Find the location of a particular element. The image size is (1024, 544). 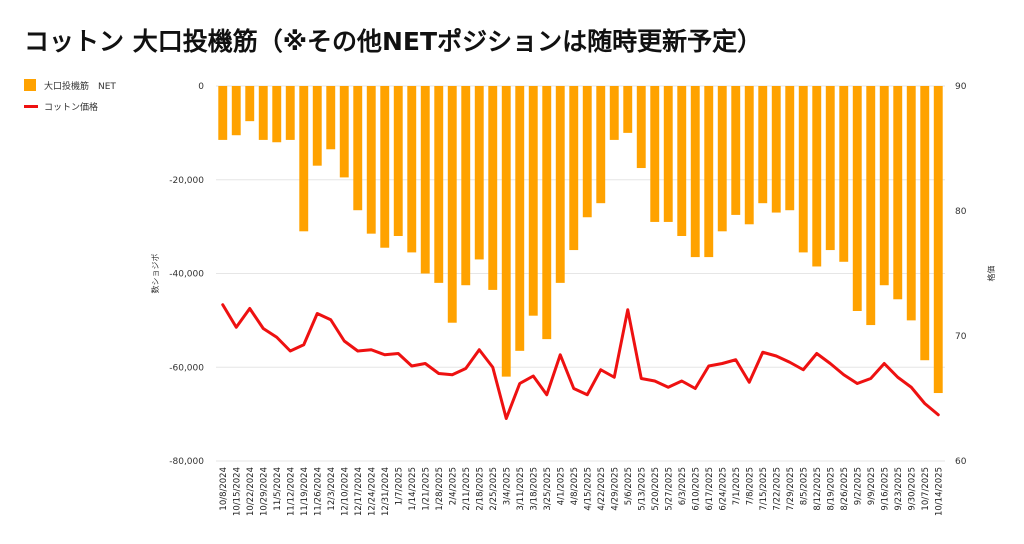

y-left-axis-title: 数ショジボ is located at coordinates (155, 274).